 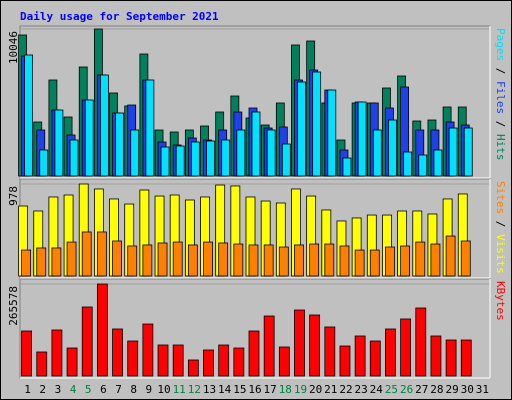 I want to click on x-tick-label: 18, so click(x=285, y=389).